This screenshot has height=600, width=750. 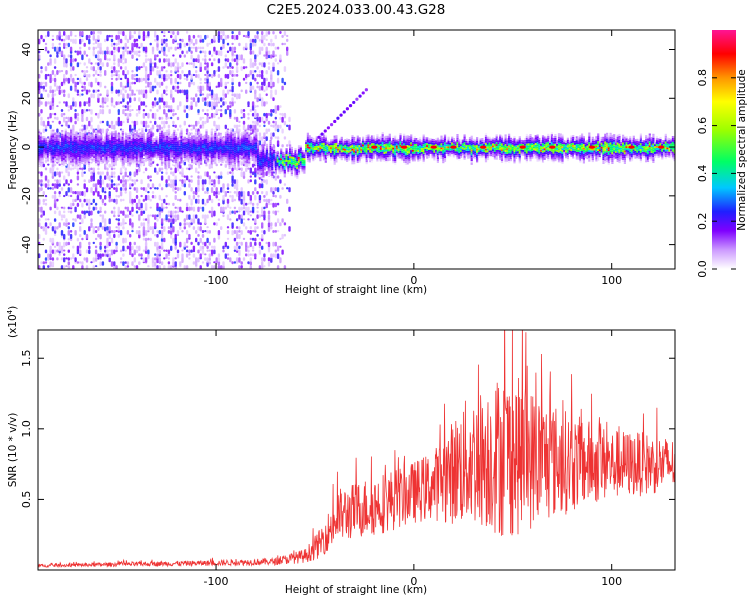 I want to click on snr-x-tick-label: 0, so click(x=413, y=581).